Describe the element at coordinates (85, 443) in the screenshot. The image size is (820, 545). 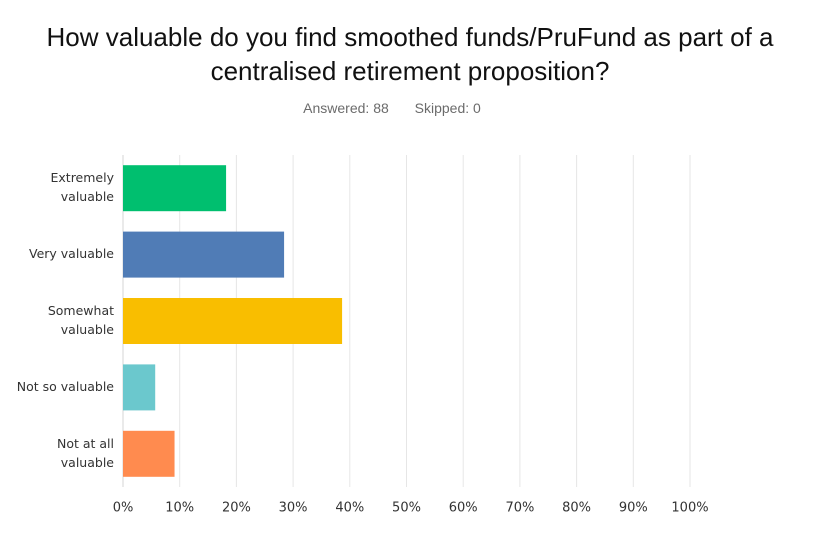
I see `category-label: Not at all` at that location.